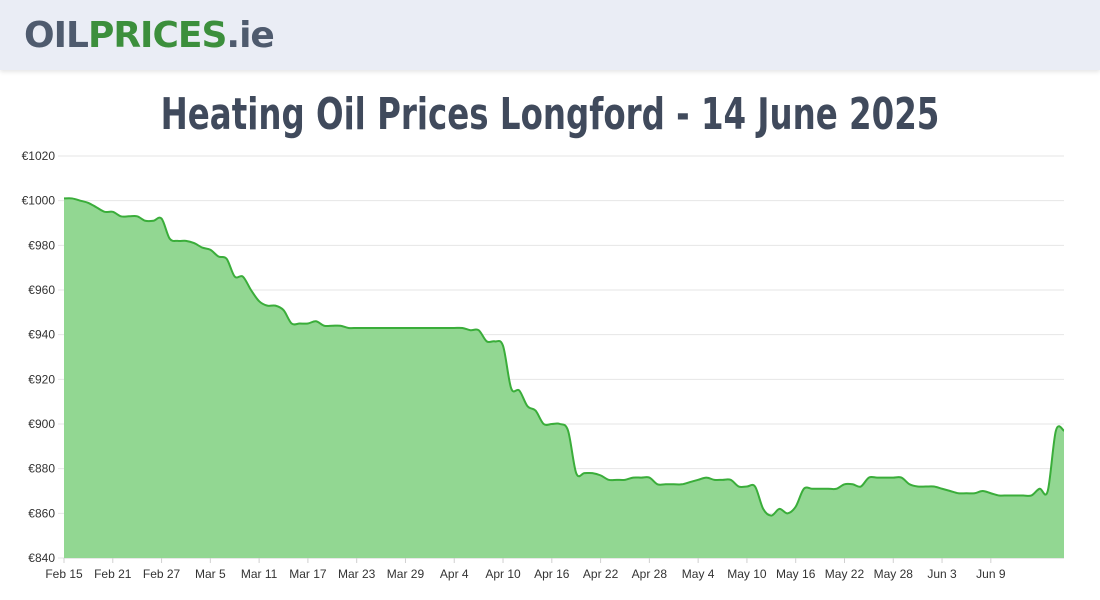  Describe the element at coordinates (39, 156) in the screenshot. I see `y-tick-label: €1020` at that location.